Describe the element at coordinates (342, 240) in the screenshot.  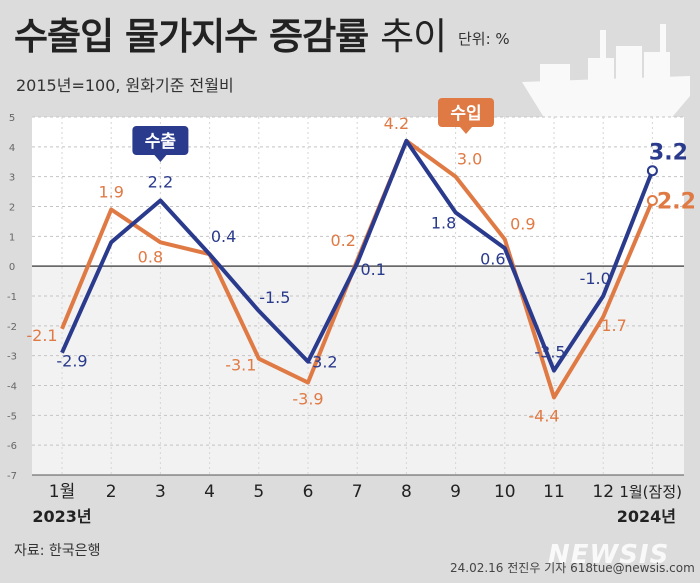
I see `import-data-label: 0.2` at that location.